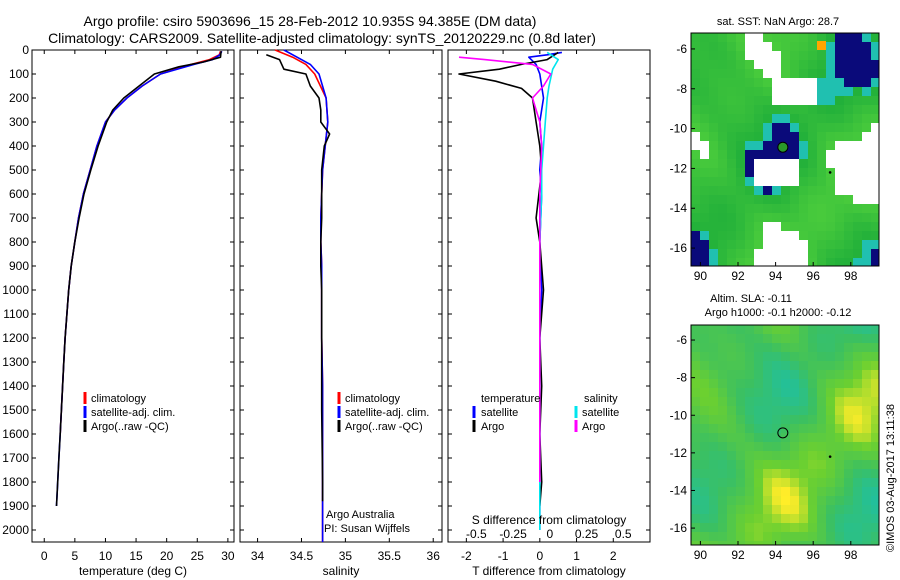 The image size is (900, 580). What do you see at coordinates (19, 218) in the screenshot?
I see `y-tick-label: 700` at bounding box center [19, 218].